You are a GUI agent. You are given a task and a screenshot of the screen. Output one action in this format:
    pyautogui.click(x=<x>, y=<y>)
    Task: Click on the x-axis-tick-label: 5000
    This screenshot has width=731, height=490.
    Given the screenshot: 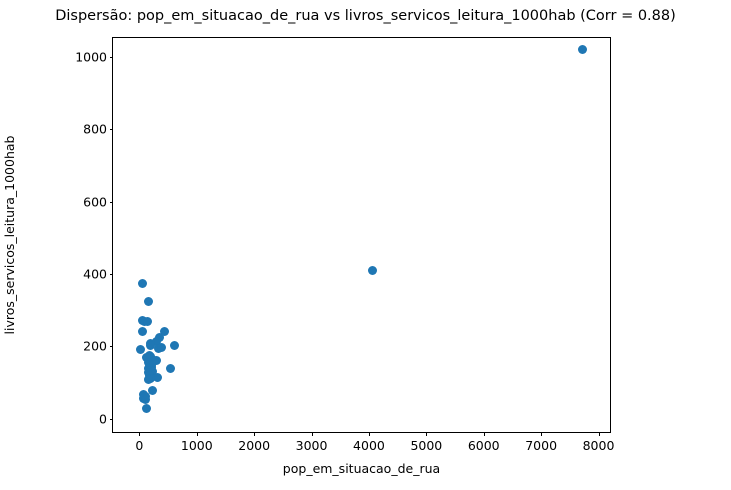 What is the action you would take?
    pyautogui.click(x=426, y=445)
    